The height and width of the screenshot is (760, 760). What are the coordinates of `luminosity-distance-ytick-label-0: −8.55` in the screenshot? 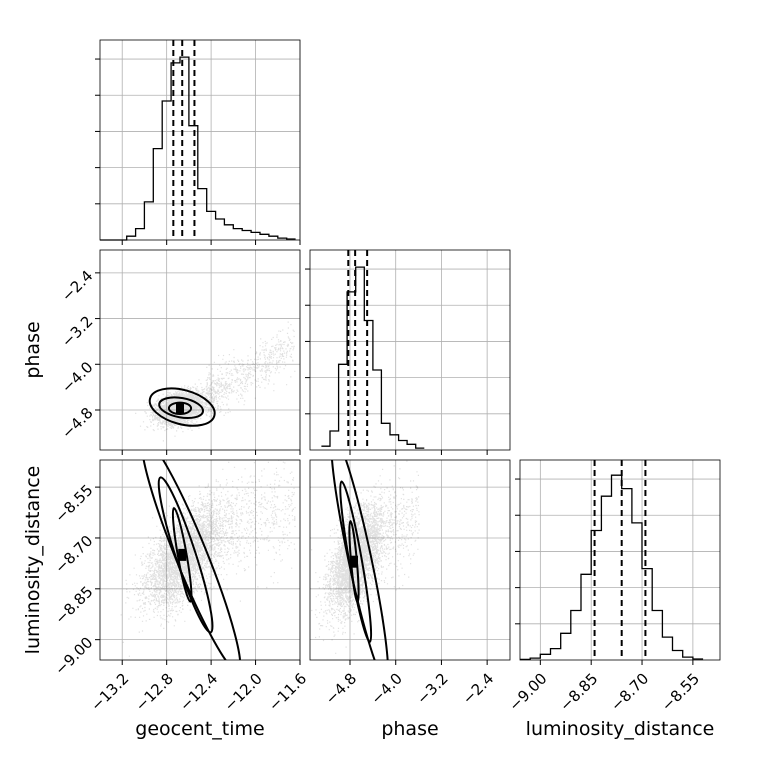 It's located at (73, 503).